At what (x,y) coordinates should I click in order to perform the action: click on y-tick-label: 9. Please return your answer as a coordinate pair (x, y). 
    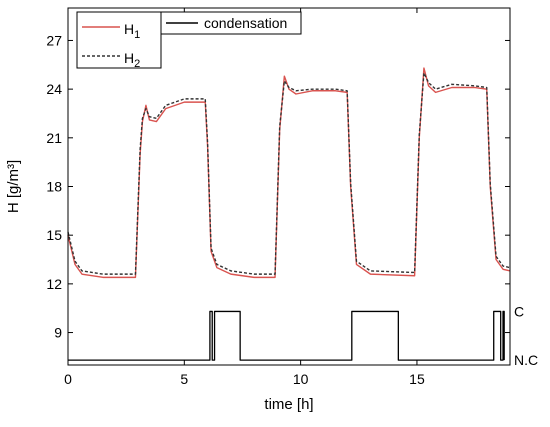
    Looking at the image, I should click on (58, 333).